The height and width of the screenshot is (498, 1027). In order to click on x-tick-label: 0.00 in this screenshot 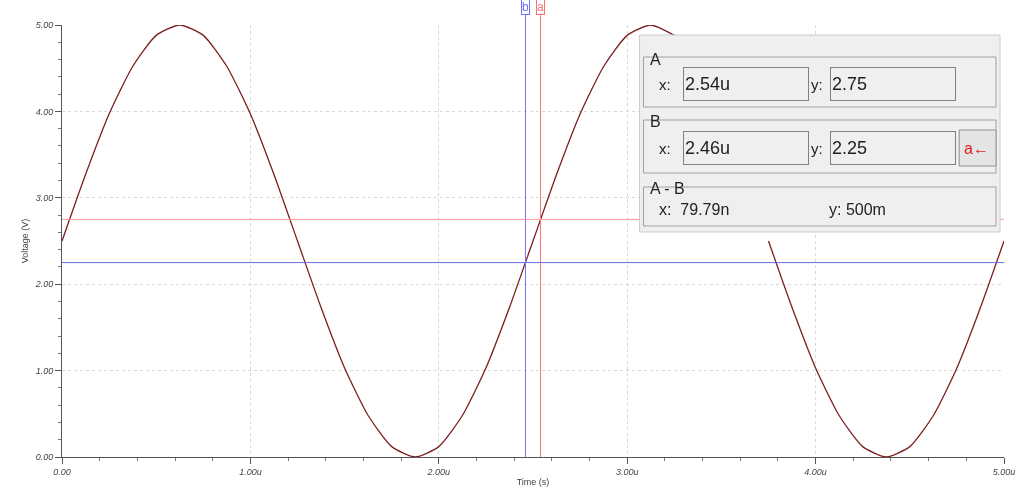, I will do `click(62, 471)`.